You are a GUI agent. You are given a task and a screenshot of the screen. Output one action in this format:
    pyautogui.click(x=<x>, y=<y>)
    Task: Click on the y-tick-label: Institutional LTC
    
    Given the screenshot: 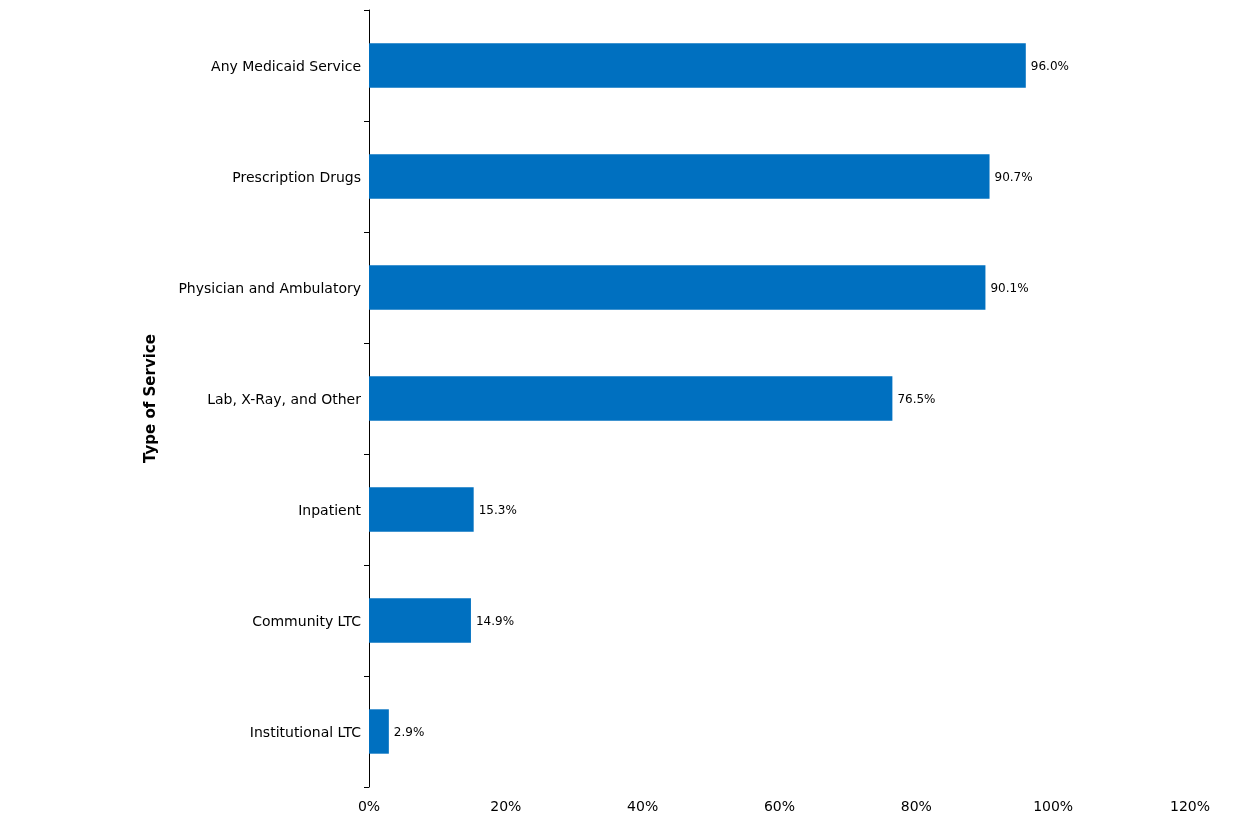 What is the action you would take?
    pyautogui.click(x=305, y=731)
    